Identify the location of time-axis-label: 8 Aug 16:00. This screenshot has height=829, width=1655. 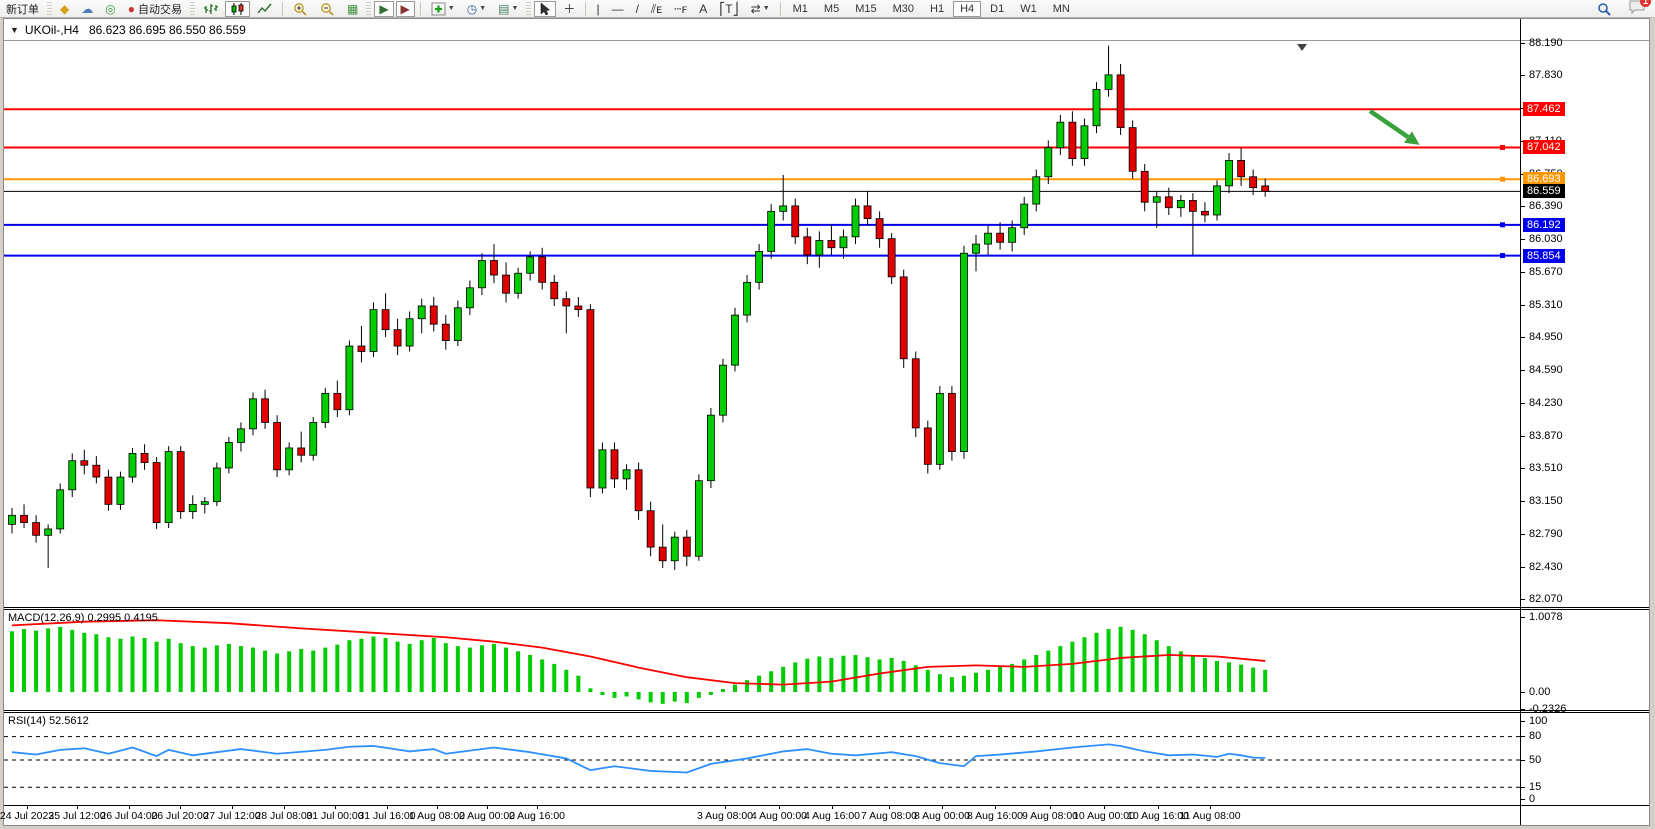
(995, 816).